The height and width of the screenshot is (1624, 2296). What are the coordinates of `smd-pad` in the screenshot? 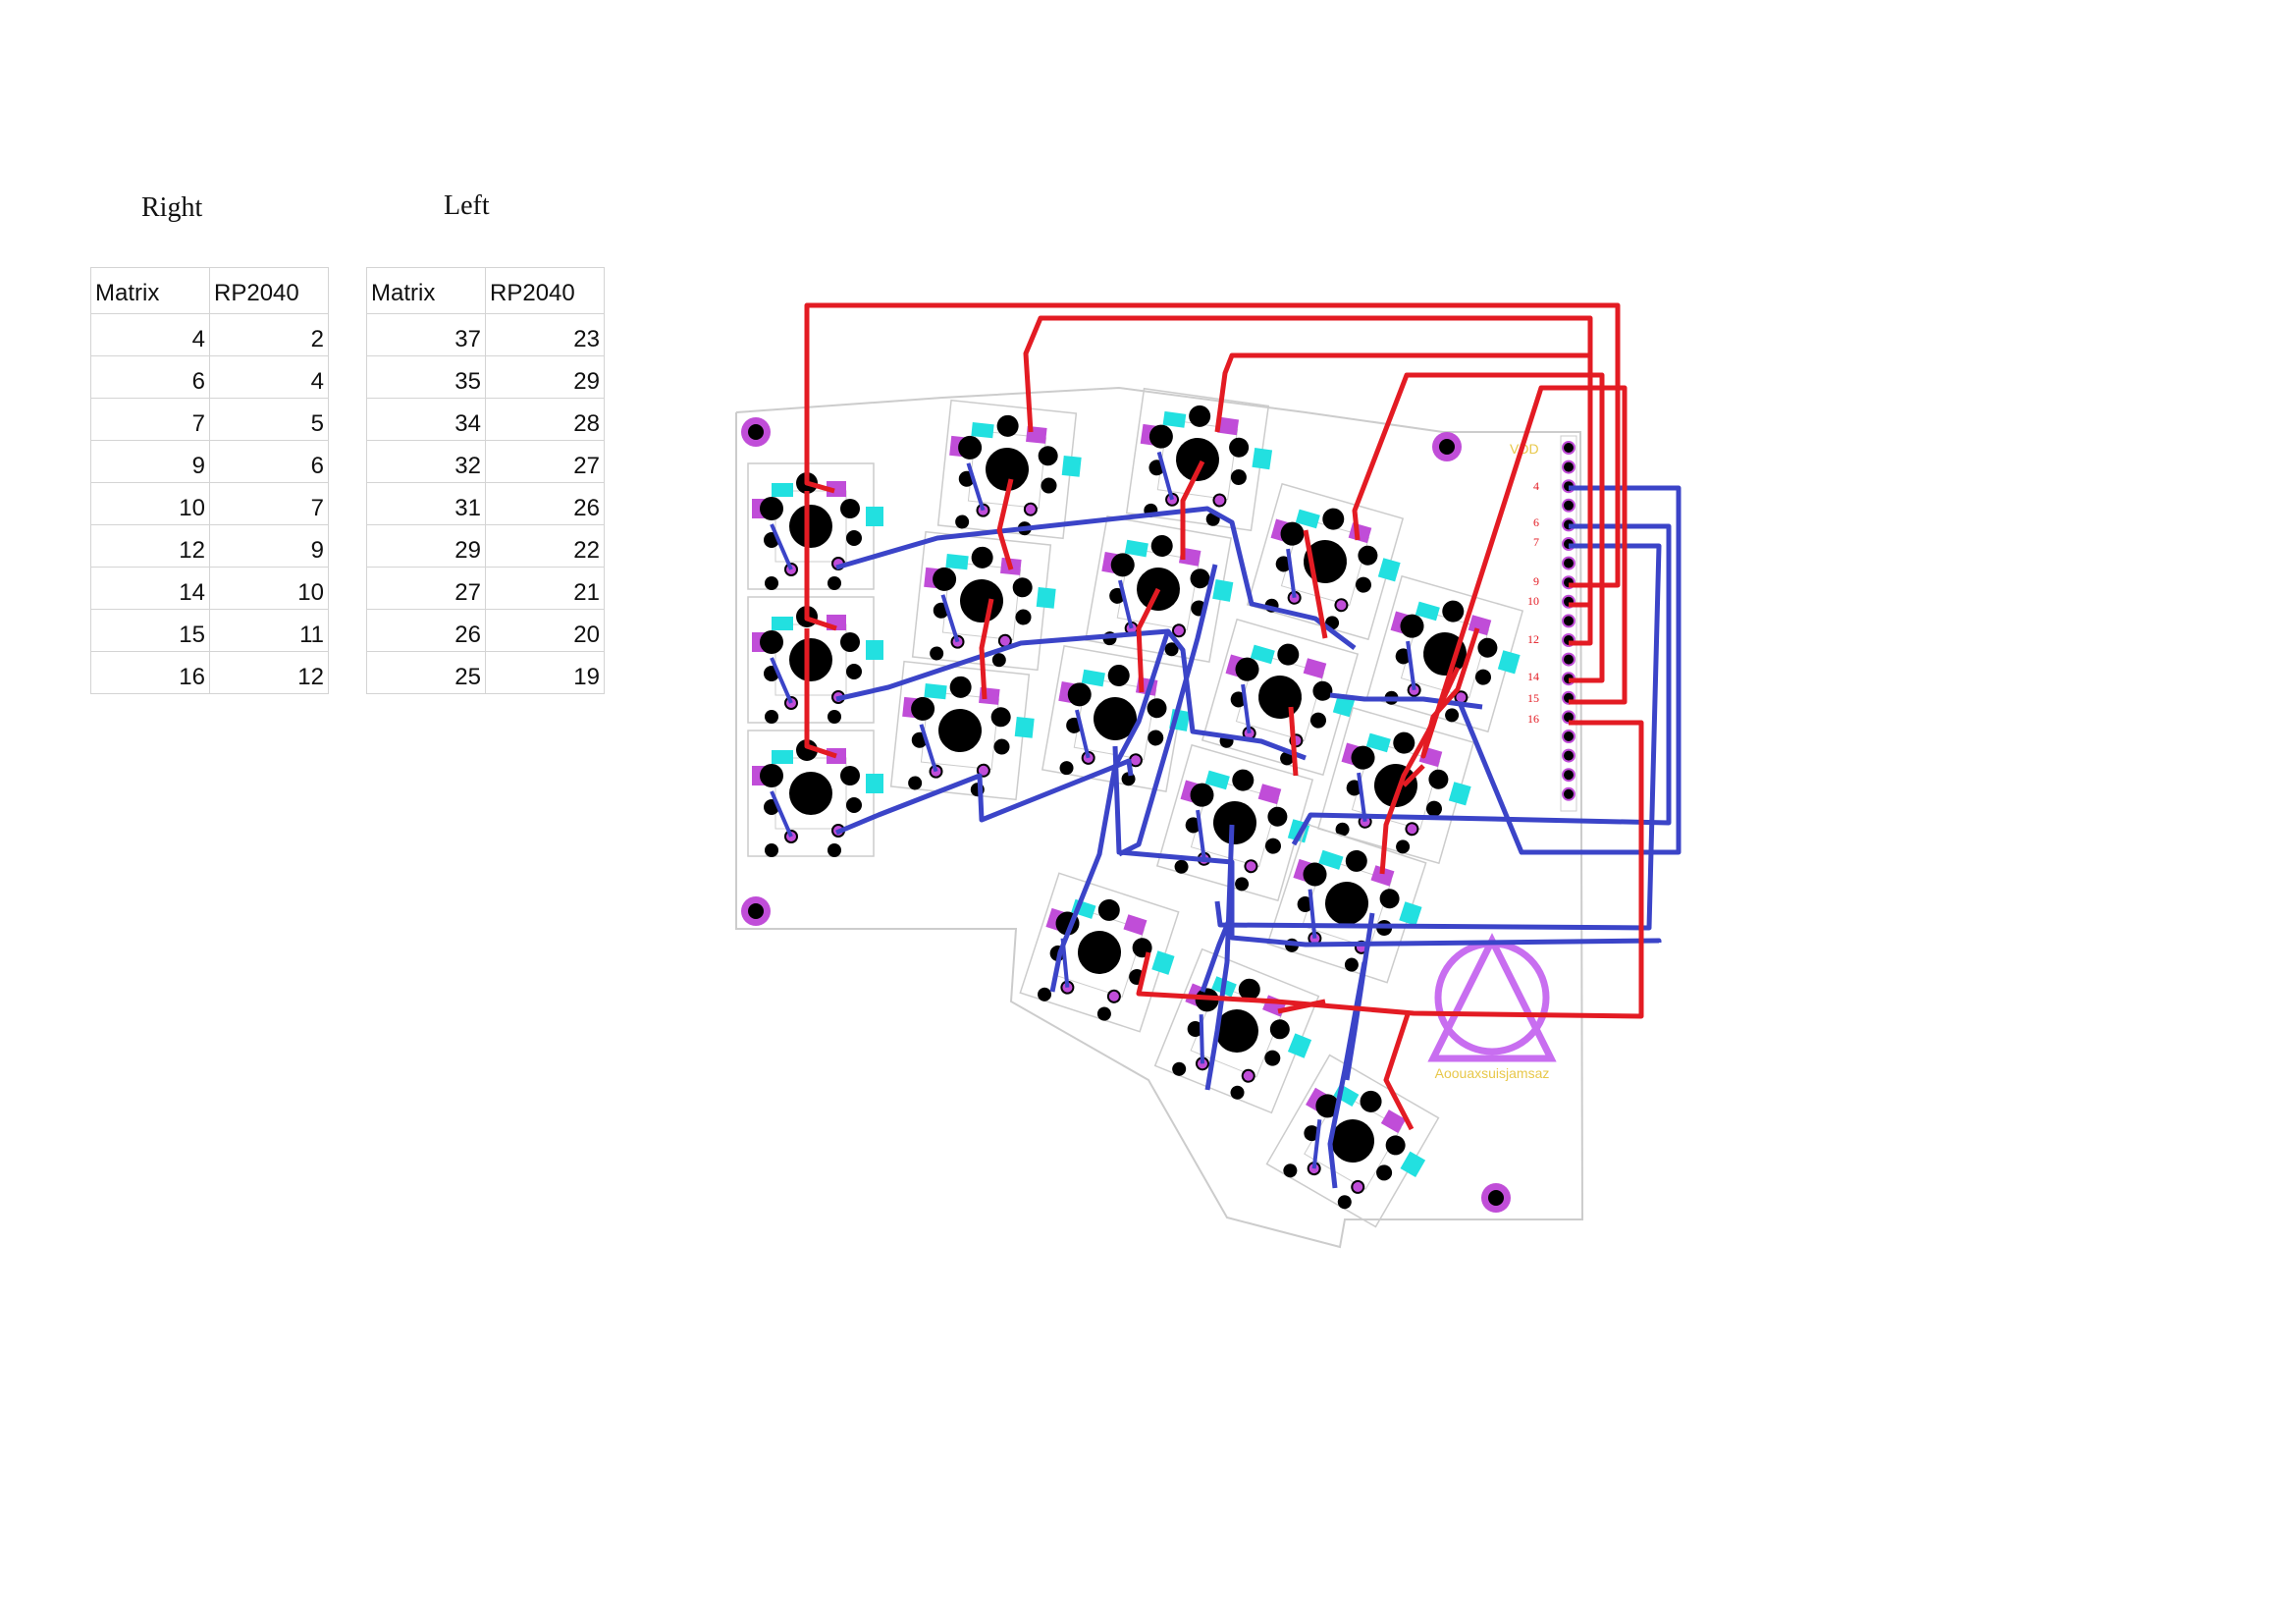 It's located at (1269, 794).